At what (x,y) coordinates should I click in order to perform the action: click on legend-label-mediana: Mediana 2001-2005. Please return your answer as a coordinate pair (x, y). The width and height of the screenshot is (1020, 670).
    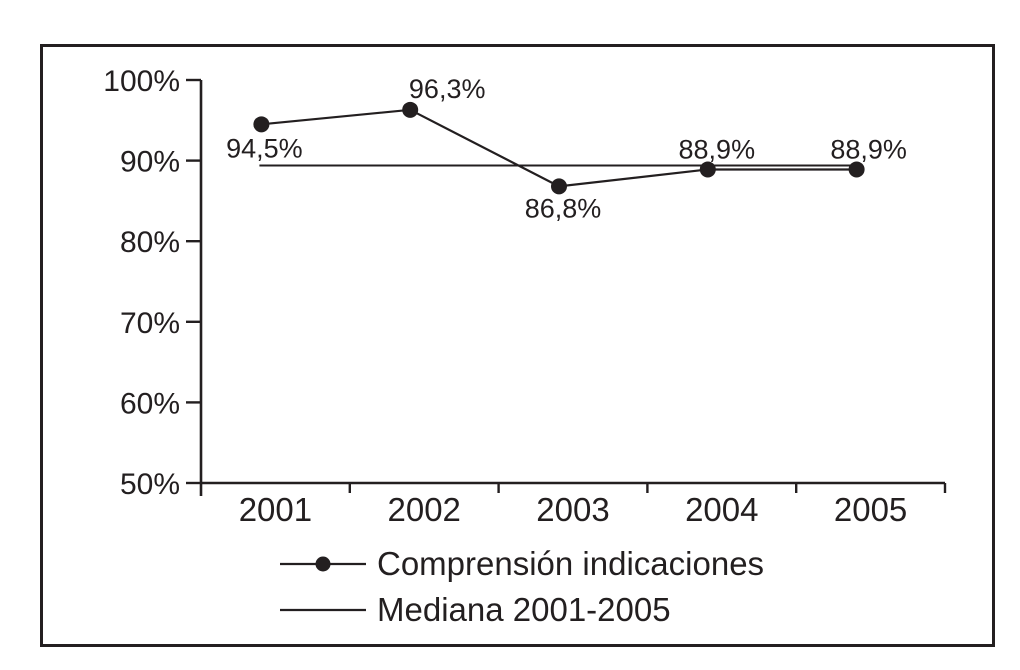
    Looking at the image, I should click on (524, 609).